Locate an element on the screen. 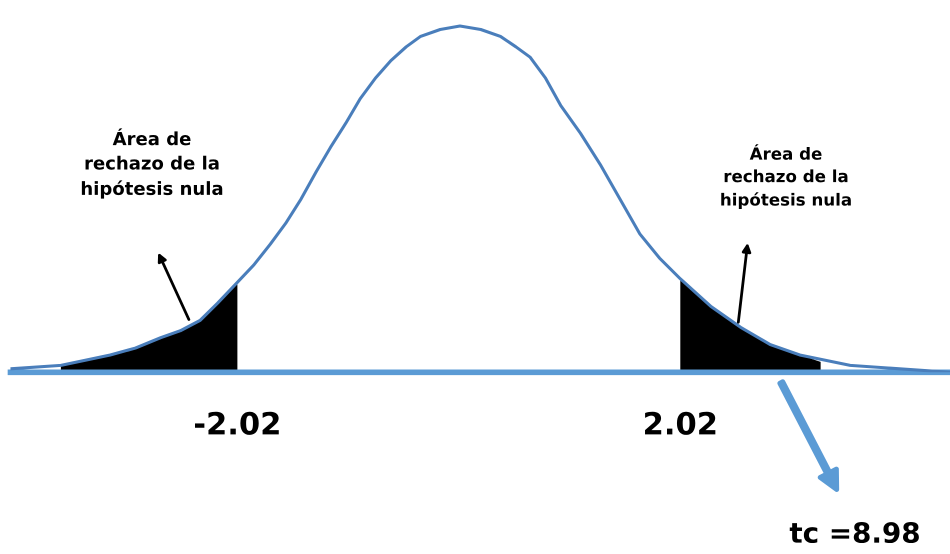 The width and height of the screenshot is (950, 554). x-tick-label: 2.02 is located at coordinates (680, 423).